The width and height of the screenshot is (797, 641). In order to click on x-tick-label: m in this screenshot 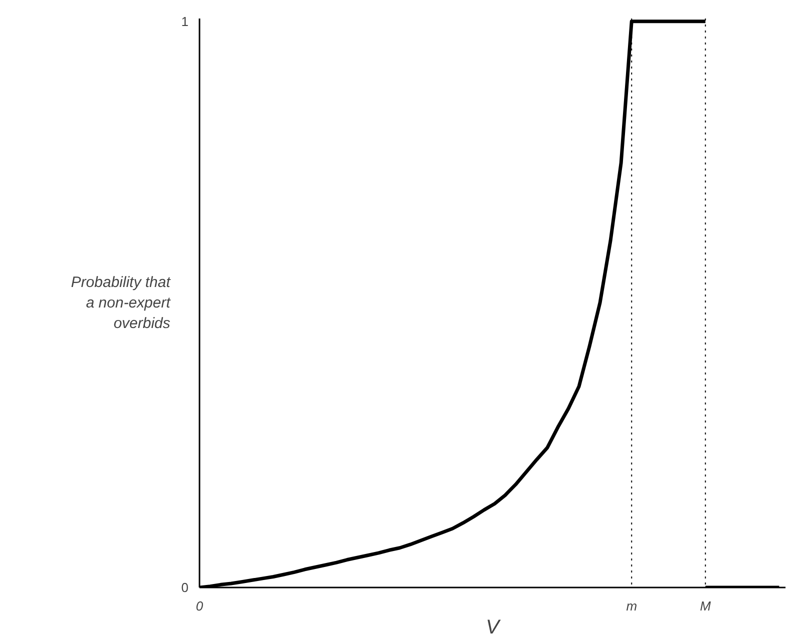, I will do `click(632, 606)`.